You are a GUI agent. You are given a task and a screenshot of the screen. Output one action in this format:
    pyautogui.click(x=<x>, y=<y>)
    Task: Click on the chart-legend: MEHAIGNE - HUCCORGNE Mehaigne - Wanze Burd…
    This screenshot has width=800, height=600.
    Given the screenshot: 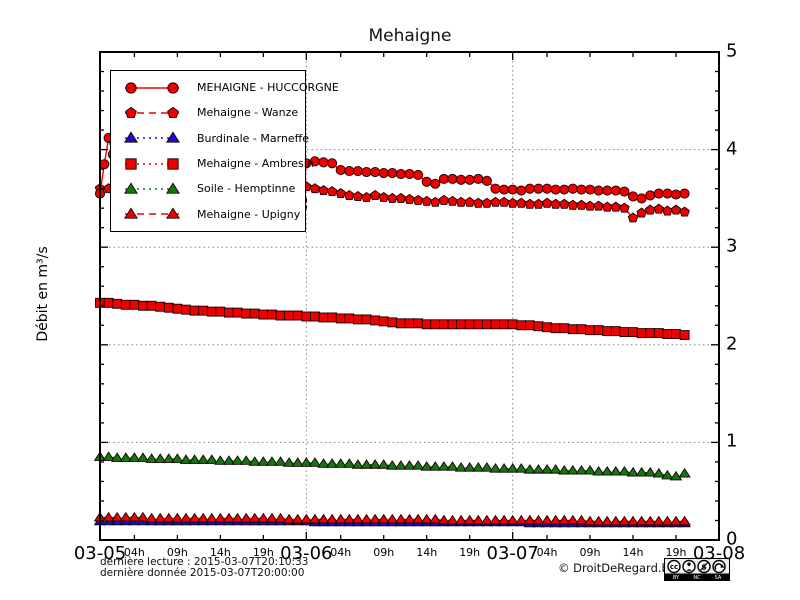 What is the action you would take?
    pyautogui.click(x=224, y=151)
    